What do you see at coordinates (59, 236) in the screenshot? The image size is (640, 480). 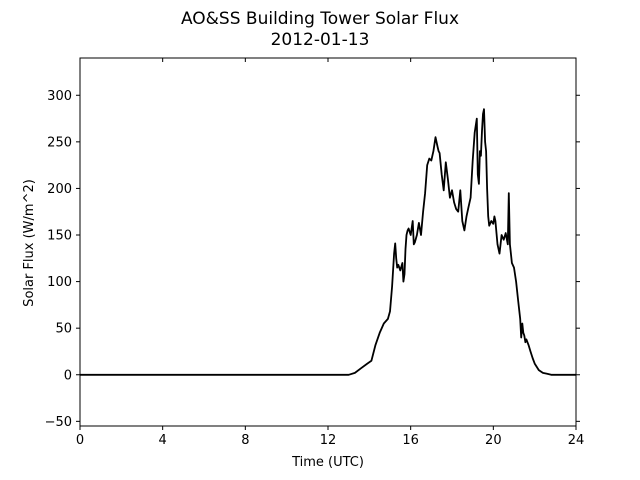 I see `y-tick-label-150: 150` at bounding box center [59, 236].